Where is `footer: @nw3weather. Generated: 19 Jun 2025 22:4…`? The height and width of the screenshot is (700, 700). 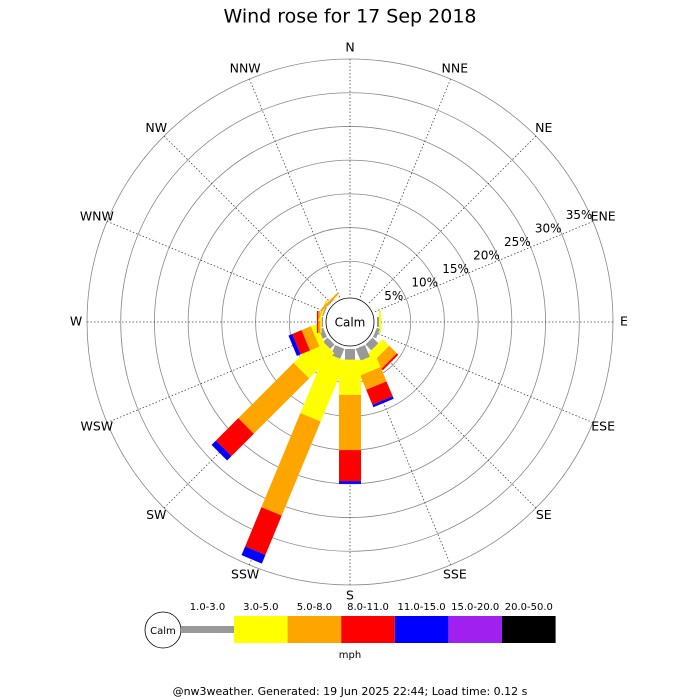
footer: @nw3weather. Generated: 19 Jun 2025 22:4… is located at coordinates (350, 691).